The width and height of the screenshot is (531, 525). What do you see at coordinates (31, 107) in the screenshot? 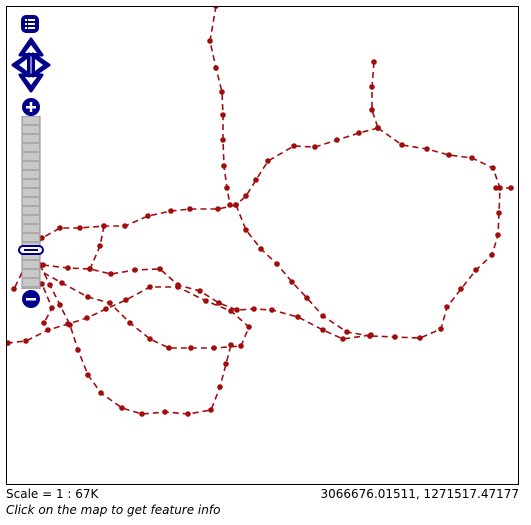
I see `zoom-in-button` at bounding box center [31, 107].